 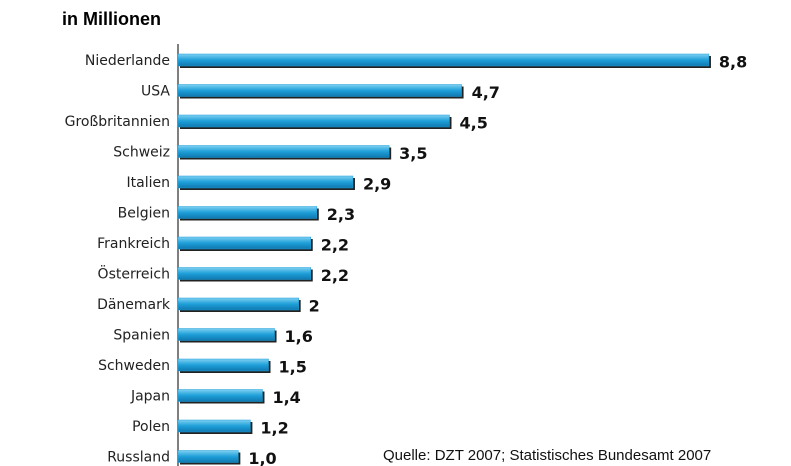 What do you see at coordinates (133, 244) in the screenshot?
I see `category-label: Frankreich` at bounding box center [133, 244].